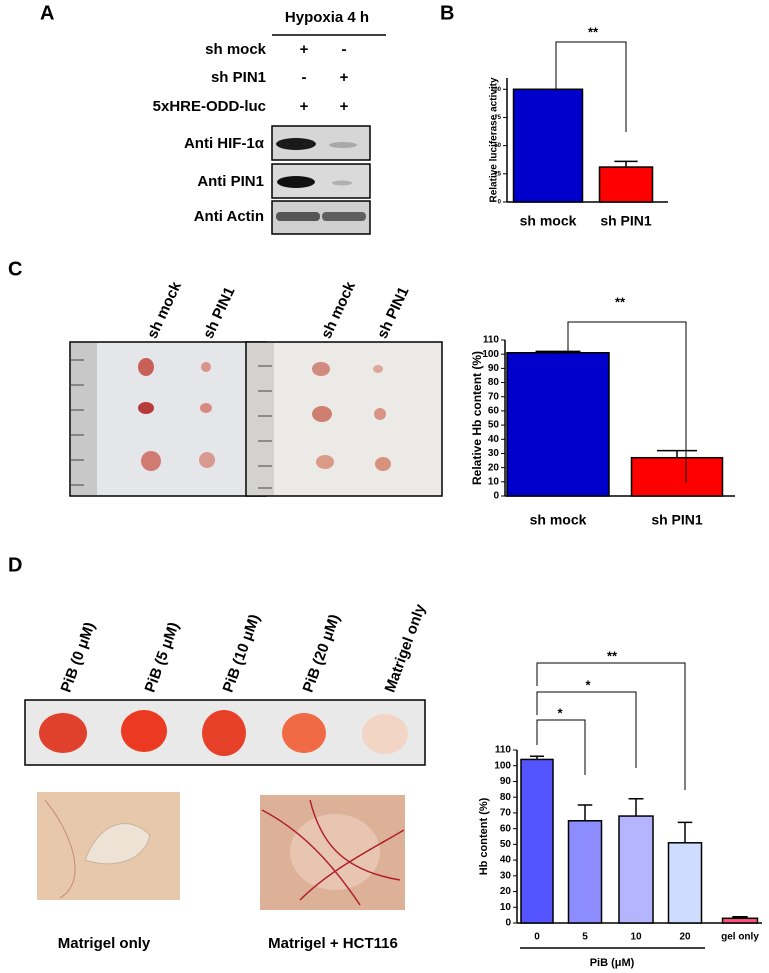 This screenshot has height=973, width=769. What do you see at coordinates (256, 419) in the screenshot?
I see `xenograft-photos` at bounding box center [256, 419].